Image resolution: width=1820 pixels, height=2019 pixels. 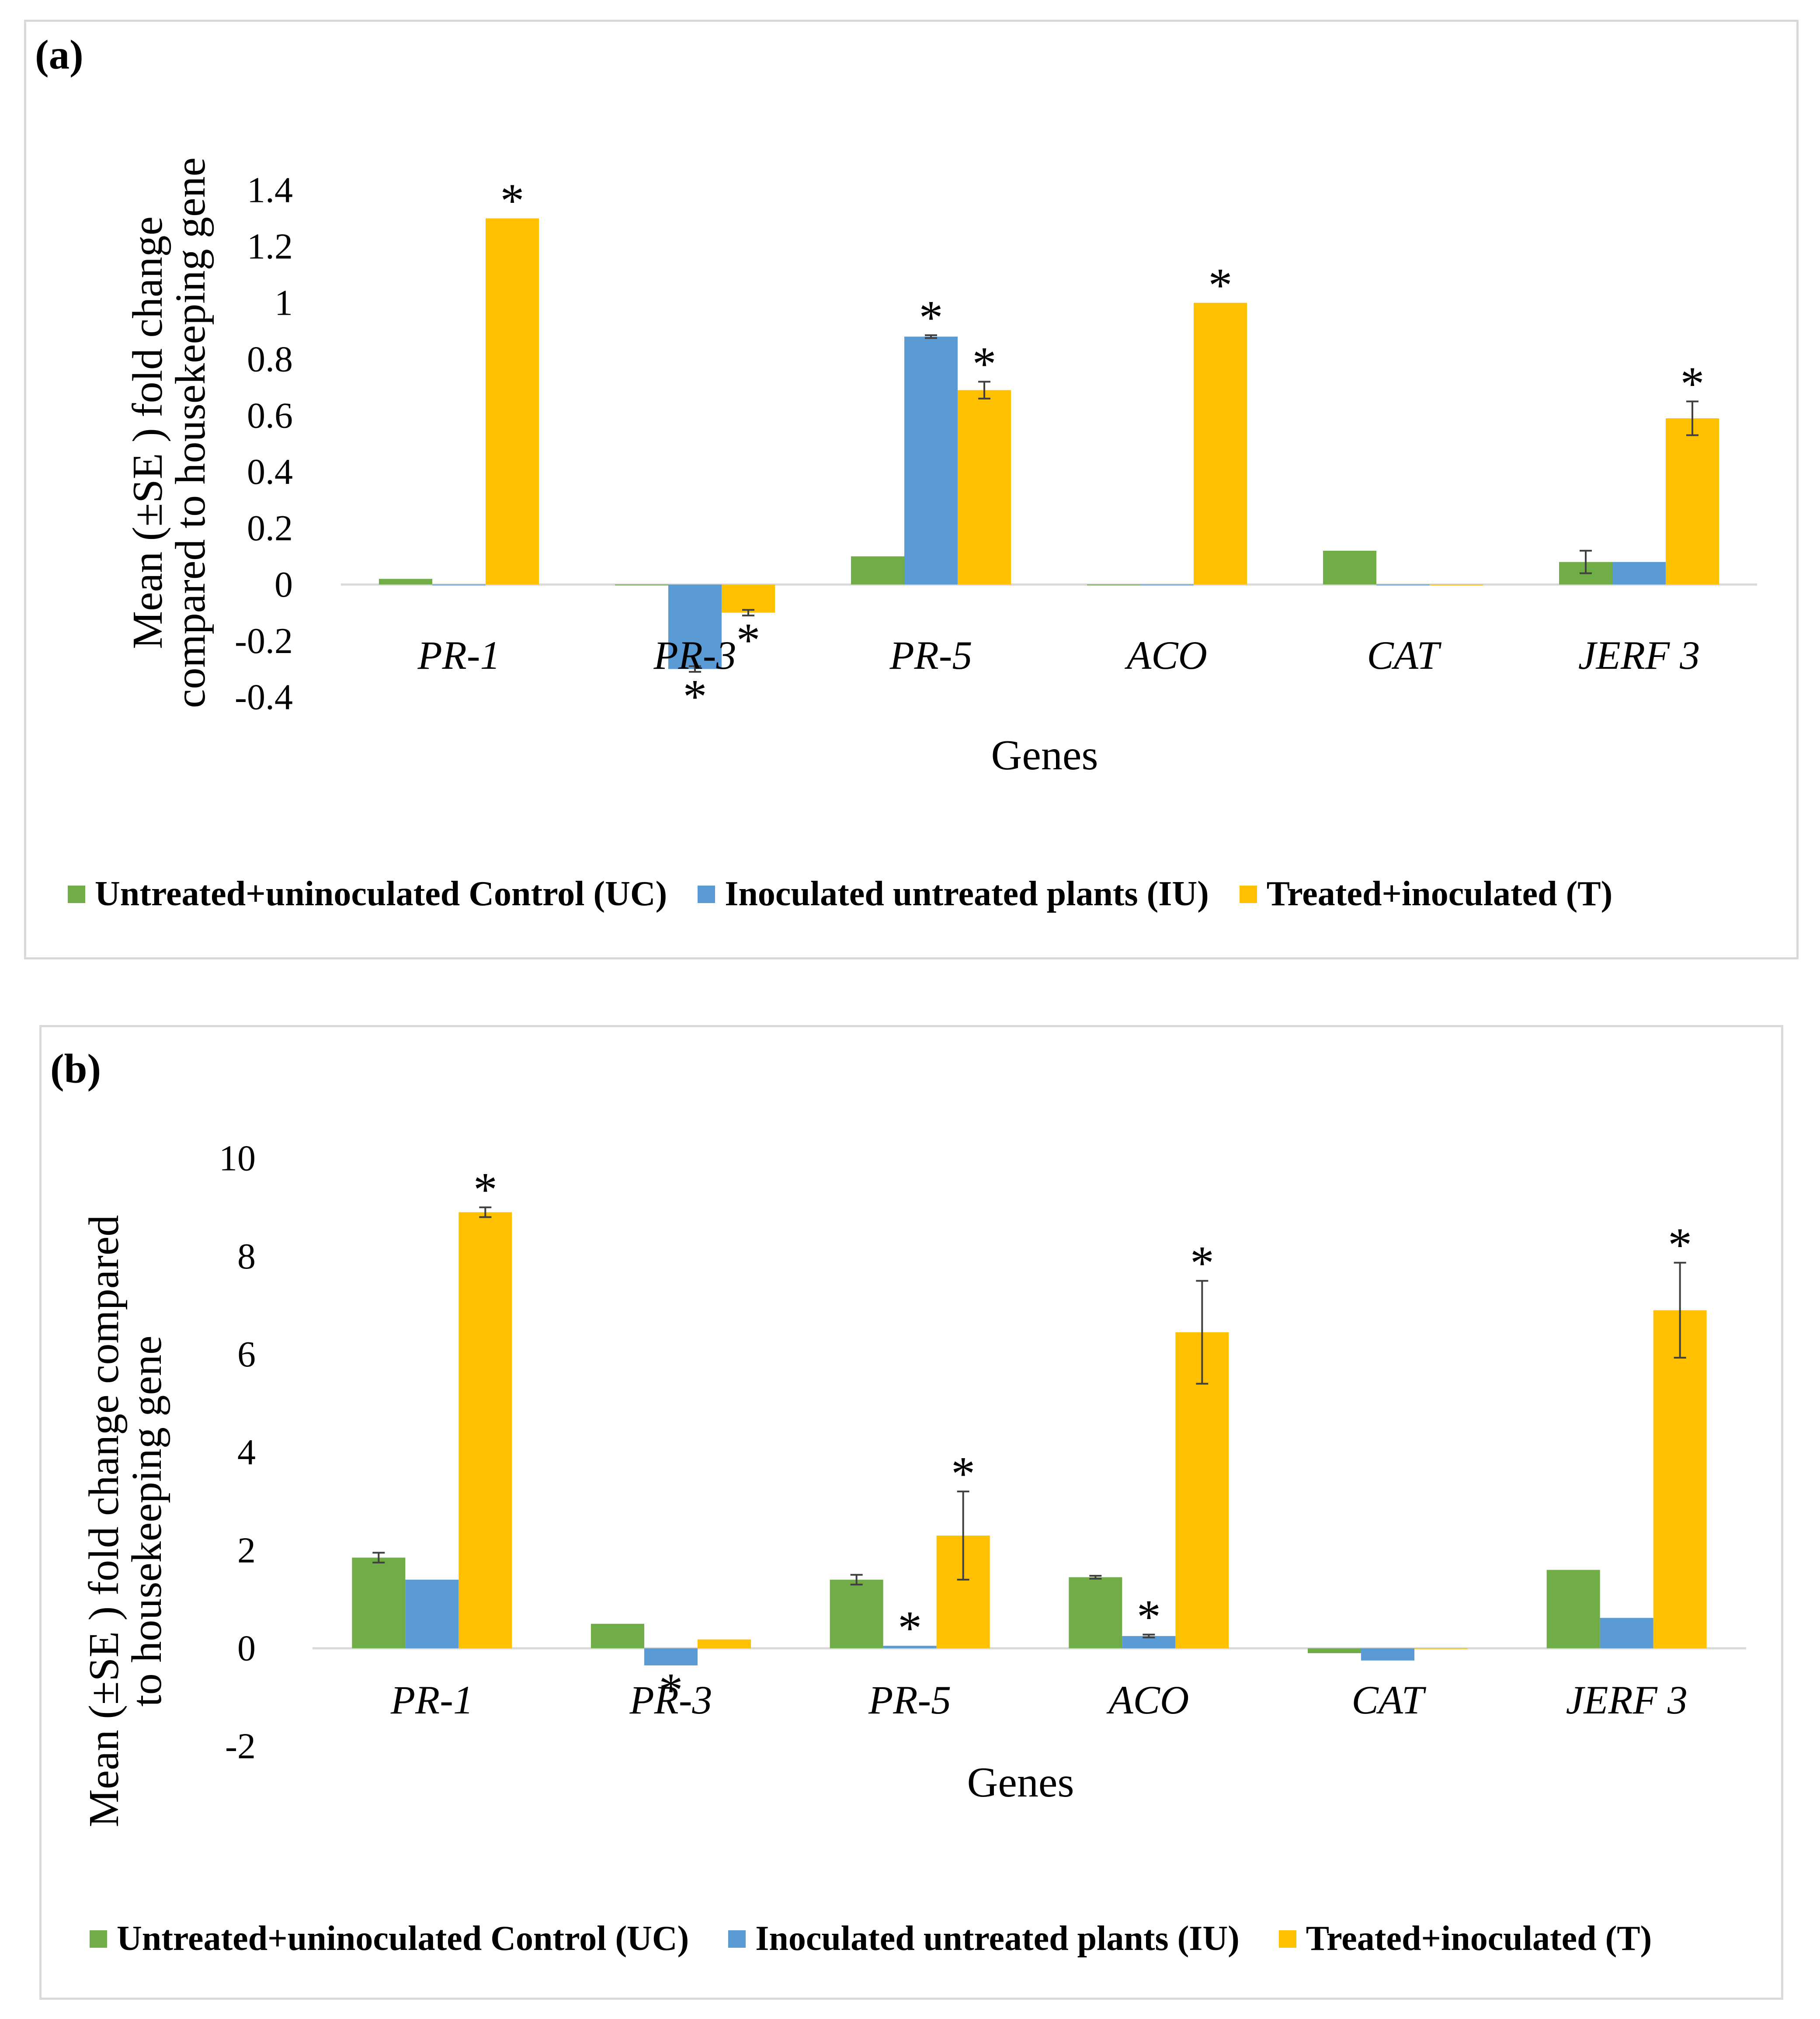 I want to click on y-tick-label: 10, so click(x=237, y=1158).